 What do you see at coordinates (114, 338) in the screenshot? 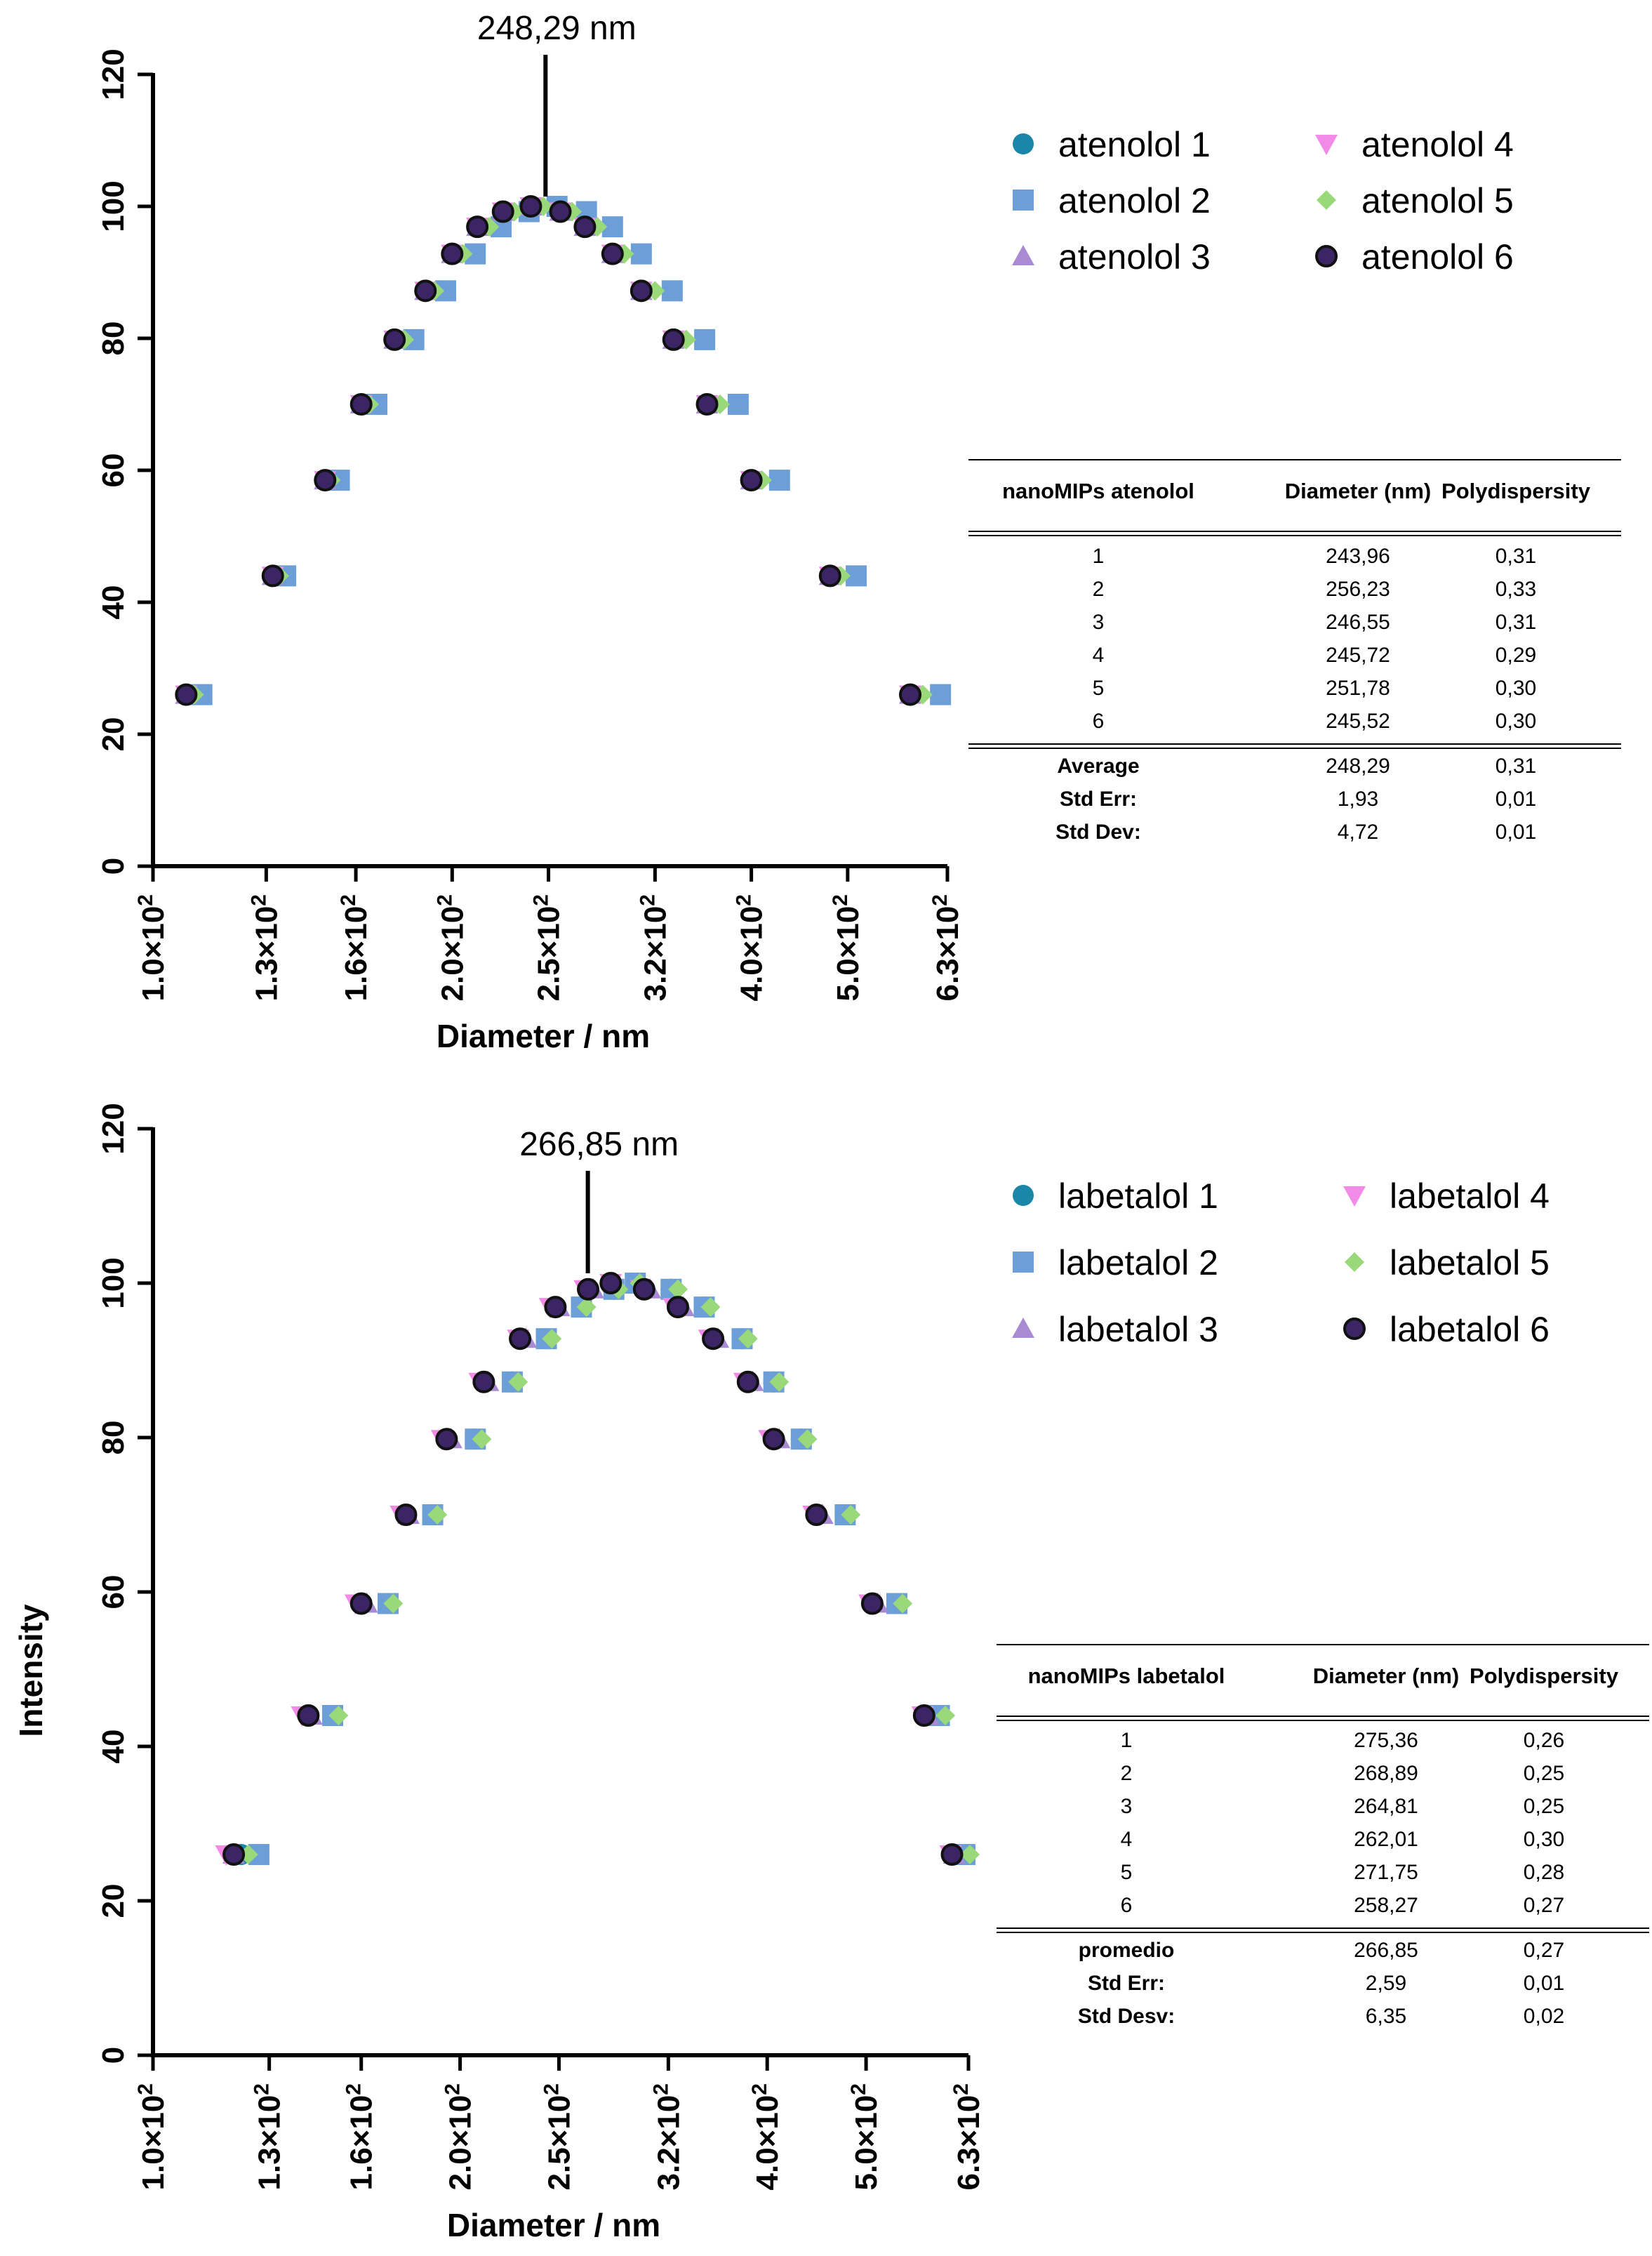
I see `y-tick-label: 80` at bounding box center [114, 338].